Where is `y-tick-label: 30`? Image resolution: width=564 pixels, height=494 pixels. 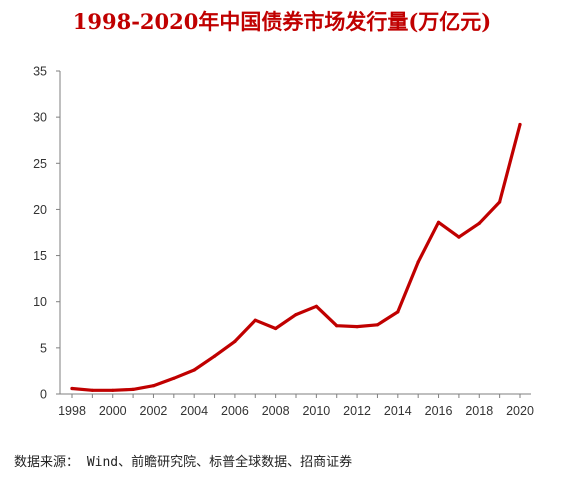
y-tick-label: 30 is located at coordinates (40, 118).